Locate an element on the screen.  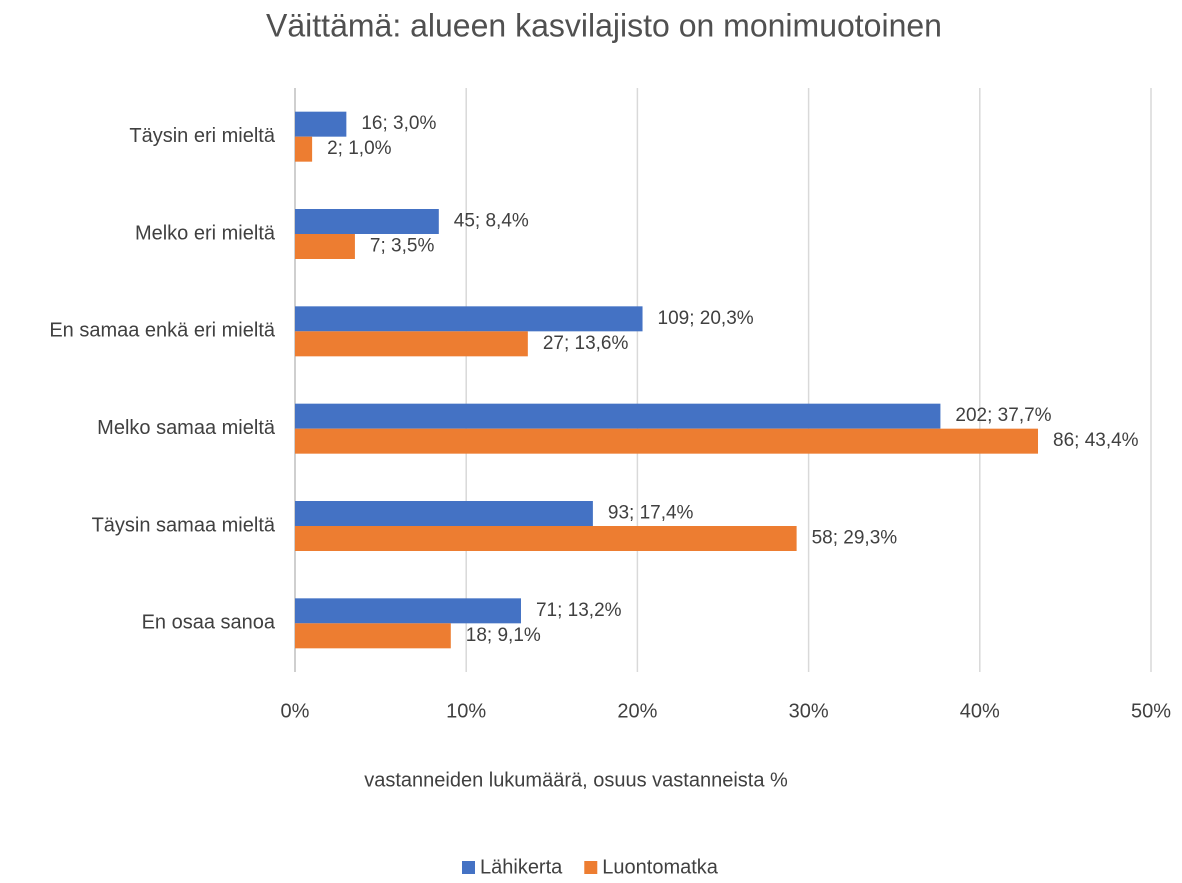
y-tick-label: Melko eri mieltä is located at coordinates (205, 233).